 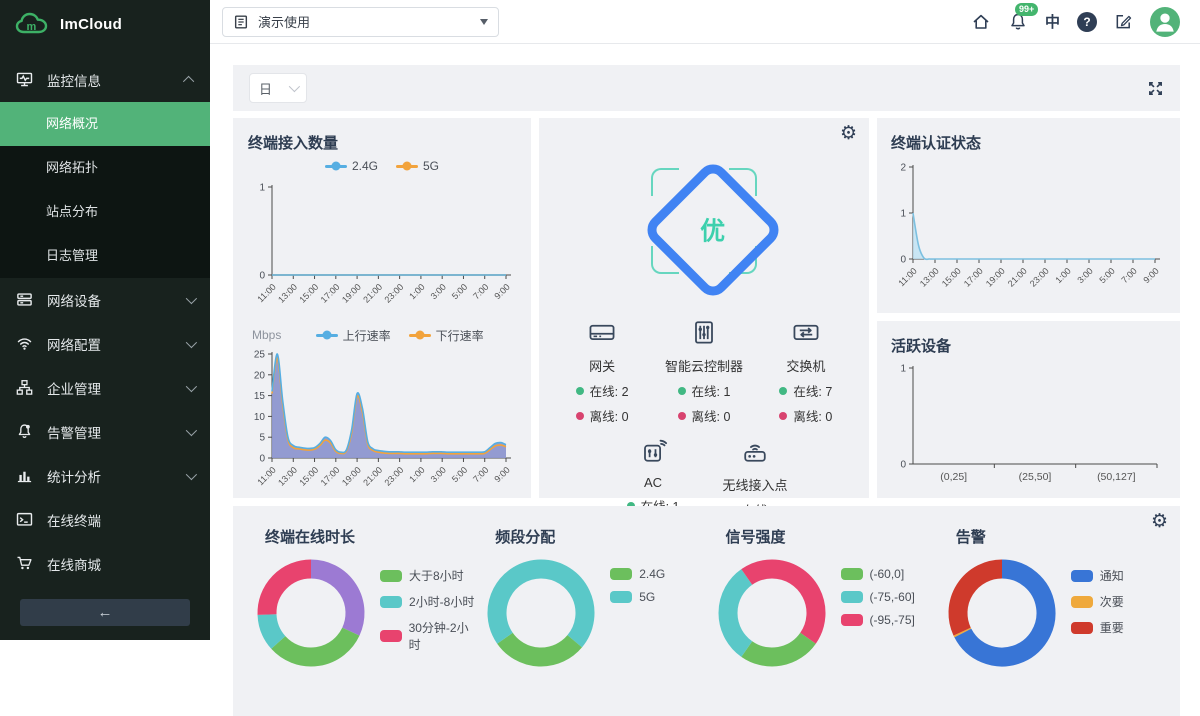 What do you see at coordinates (105, 124) in the screenshot?
I see `sidebar-subitem-网络概况: 网络概况` at bounding box center [105, 124].